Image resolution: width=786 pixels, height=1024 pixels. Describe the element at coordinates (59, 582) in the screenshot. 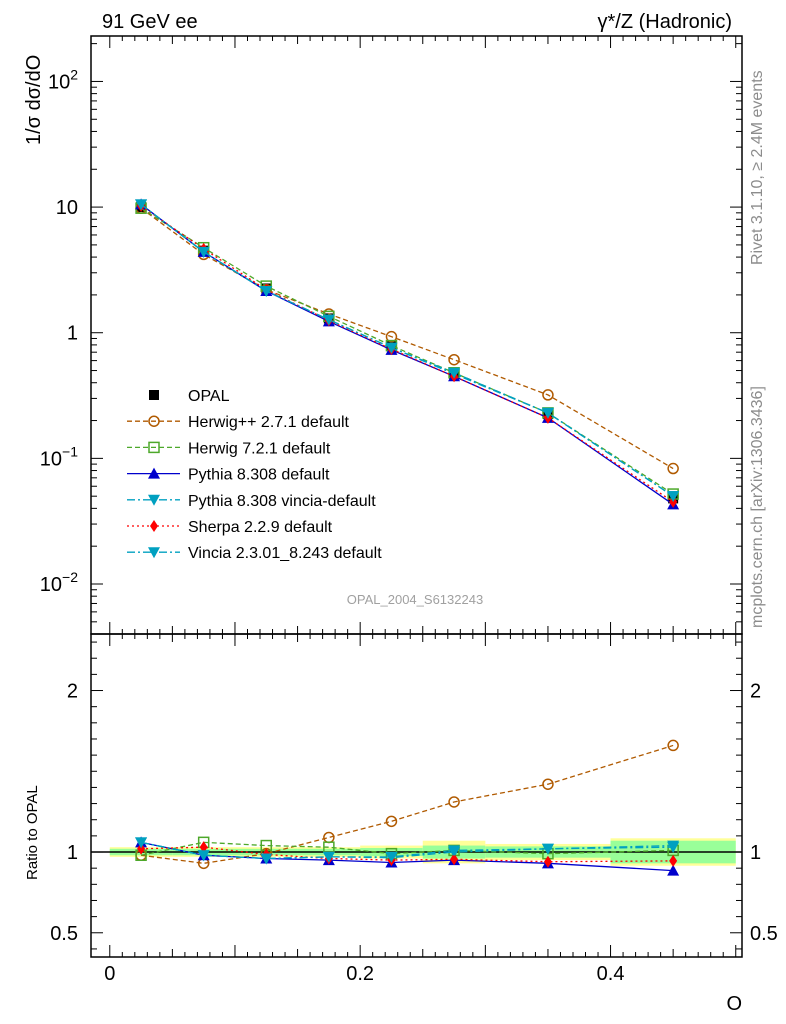

I see `top-ytick-label: 10⁻²` at that location.